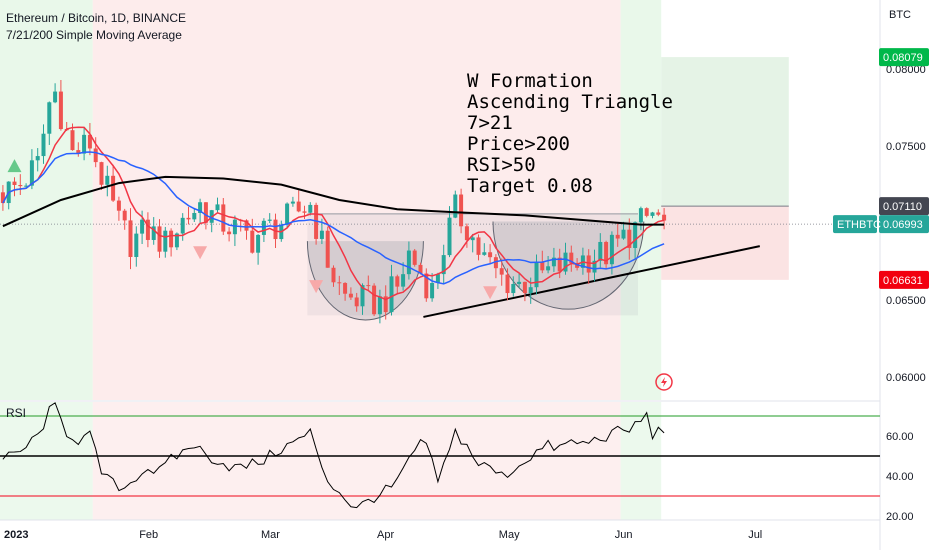 The height and width of the screenshot is (555, 932). Describe the element at coordinates (859, 225) in the screenshot. I see `symbol-badge: ETHBTC` at that location.